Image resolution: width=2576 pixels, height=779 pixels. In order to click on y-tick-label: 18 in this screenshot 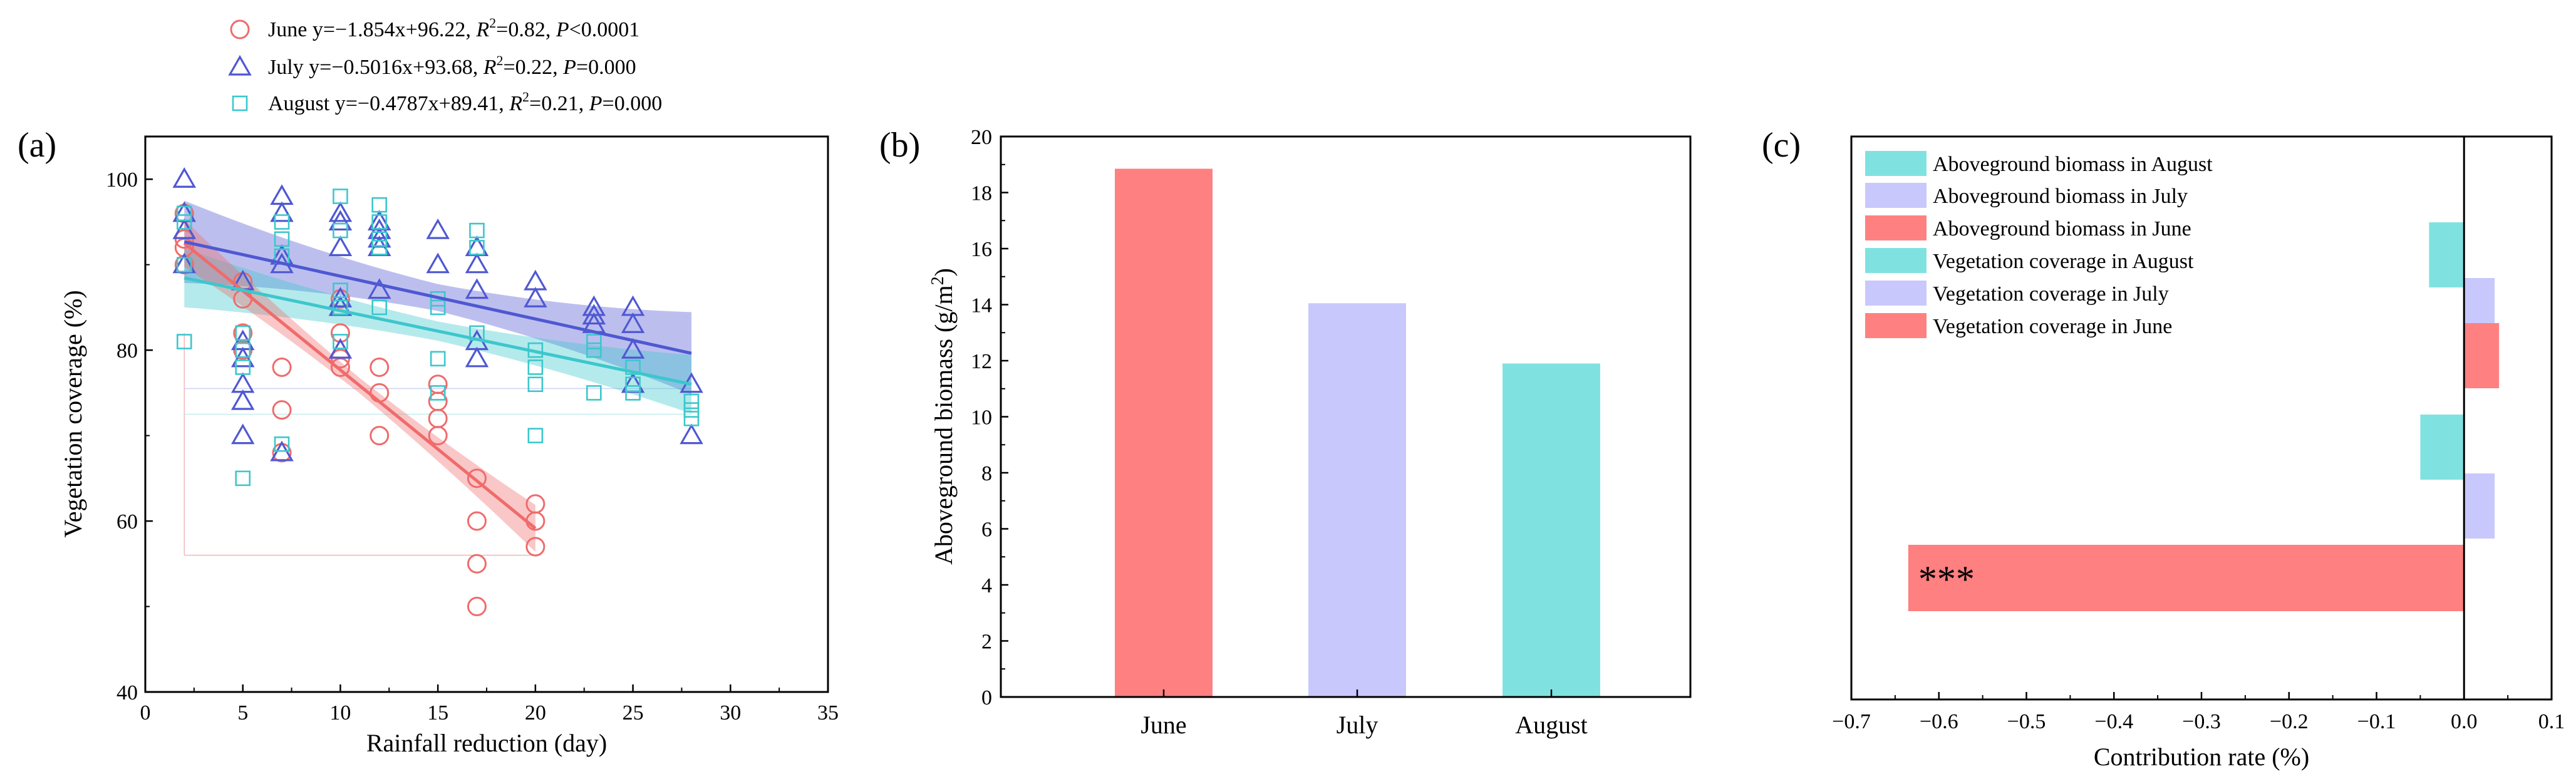, I will do `click(981, 194)`.